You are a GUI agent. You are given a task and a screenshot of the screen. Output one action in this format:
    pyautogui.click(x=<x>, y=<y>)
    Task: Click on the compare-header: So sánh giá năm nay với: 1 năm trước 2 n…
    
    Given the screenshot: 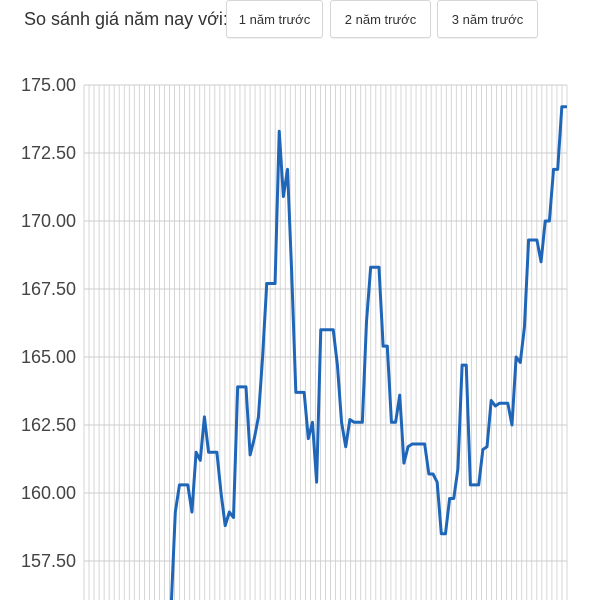 What is the action you would take?
    pyautogui.click(x=300, y=20)
    